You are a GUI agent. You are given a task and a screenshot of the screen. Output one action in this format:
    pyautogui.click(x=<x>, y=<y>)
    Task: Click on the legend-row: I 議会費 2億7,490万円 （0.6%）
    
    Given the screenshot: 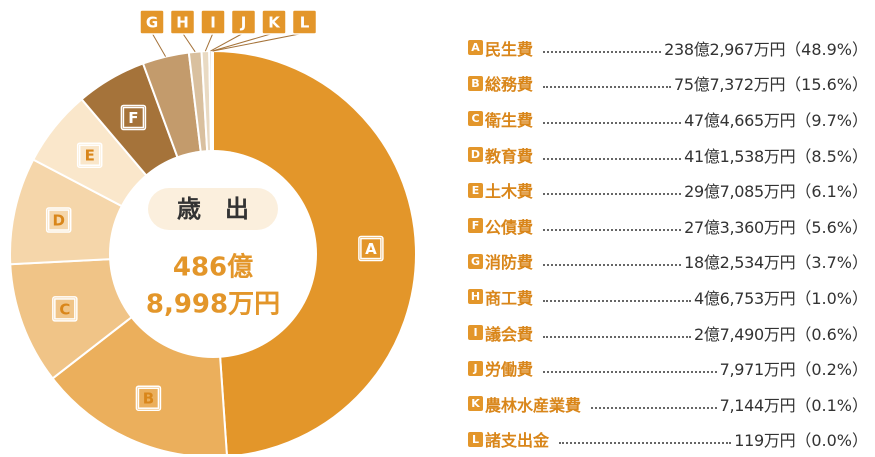 What is the action you would take?
    pyautogui.click(x=668, y=333)
    